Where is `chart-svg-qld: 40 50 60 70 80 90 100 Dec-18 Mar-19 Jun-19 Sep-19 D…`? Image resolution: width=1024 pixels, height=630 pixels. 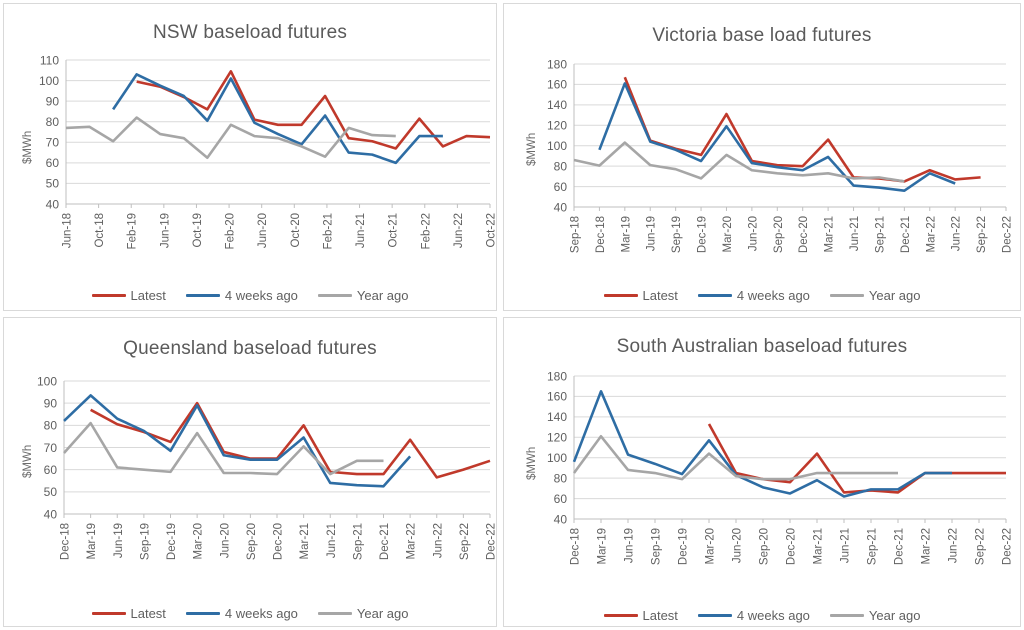 chart-svg-qld: 40 50 60 70 80 90 100 Dec-18 Mar-19 Jun-19 Sep-19 D… is located at coordinates (266, 467).